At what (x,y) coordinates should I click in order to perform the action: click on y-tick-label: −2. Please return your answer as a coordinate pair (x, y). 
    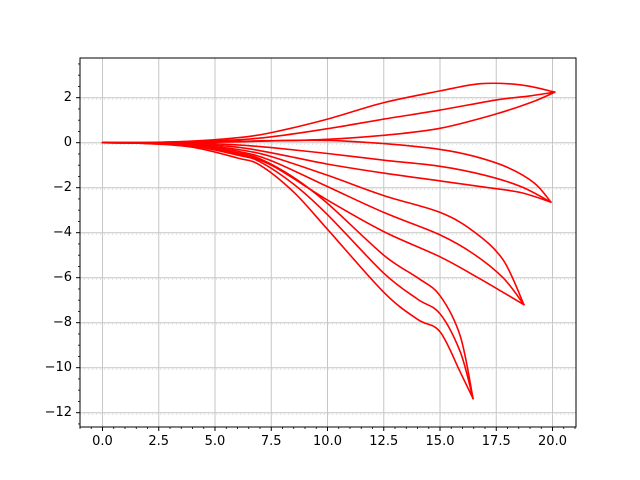
    Looking at the image, I should click on (62, 187).